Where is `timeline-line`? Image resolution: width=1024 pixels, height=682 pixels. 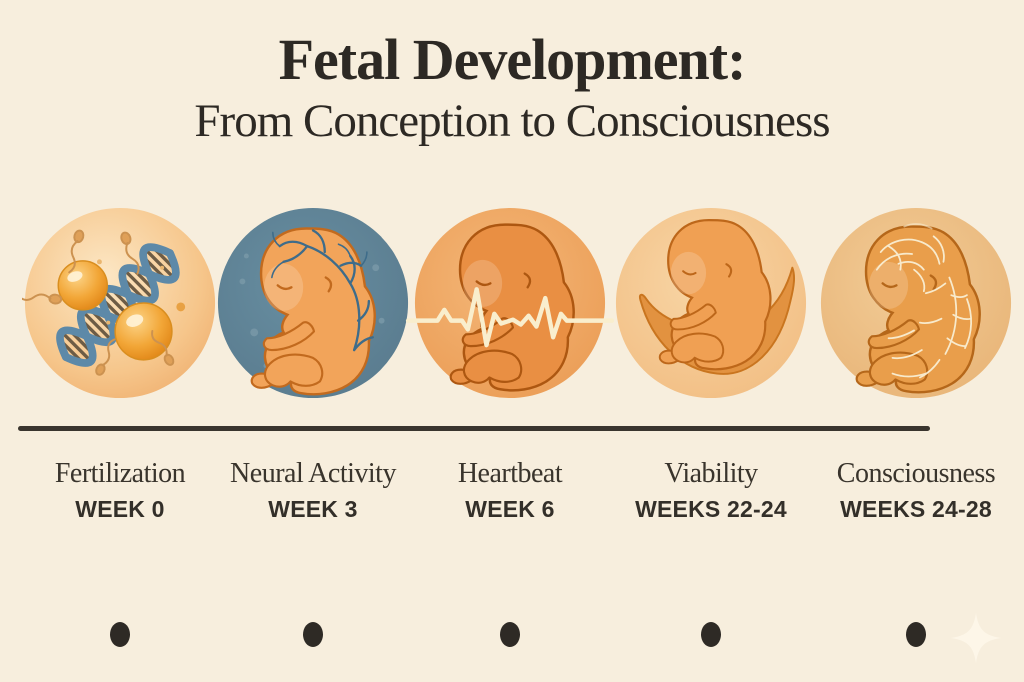
timeline-line is located at coordinates (474, 428).